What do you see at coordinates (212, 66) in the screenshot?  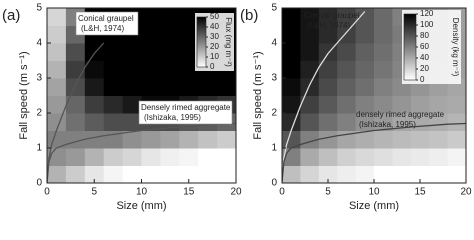 I see `colorbar-tick-label: 0` at bounding box center [212, 66].